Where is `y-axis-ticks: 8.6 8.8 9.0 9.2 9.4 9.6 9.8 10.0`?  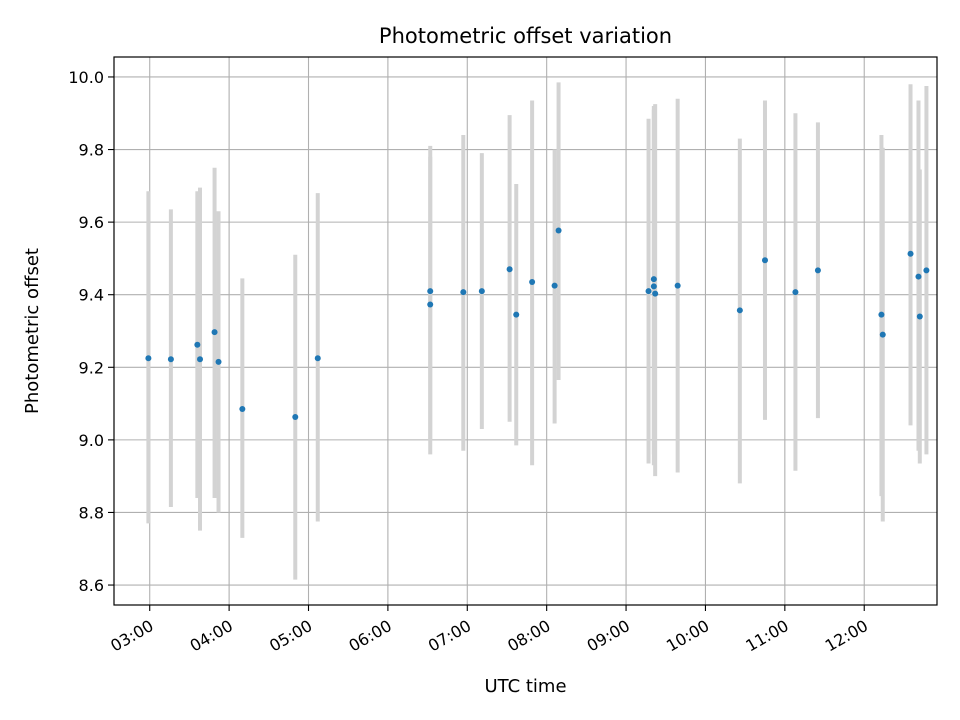
y-axis-ticks: 8.6 8.8 9.0 9.2 9.4 9.6 9.8 10.0 is located at coordinates (91, 331).